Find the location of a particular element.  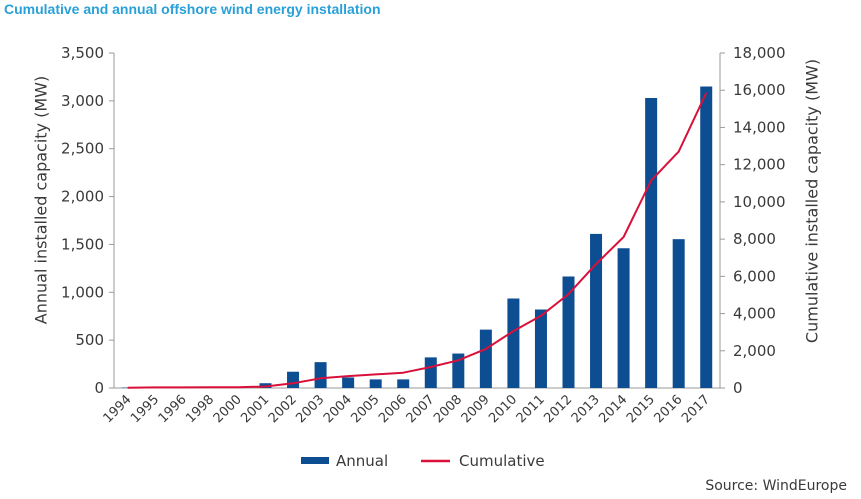

legend: Annual Cumulative is located at coordinates (423, 461).